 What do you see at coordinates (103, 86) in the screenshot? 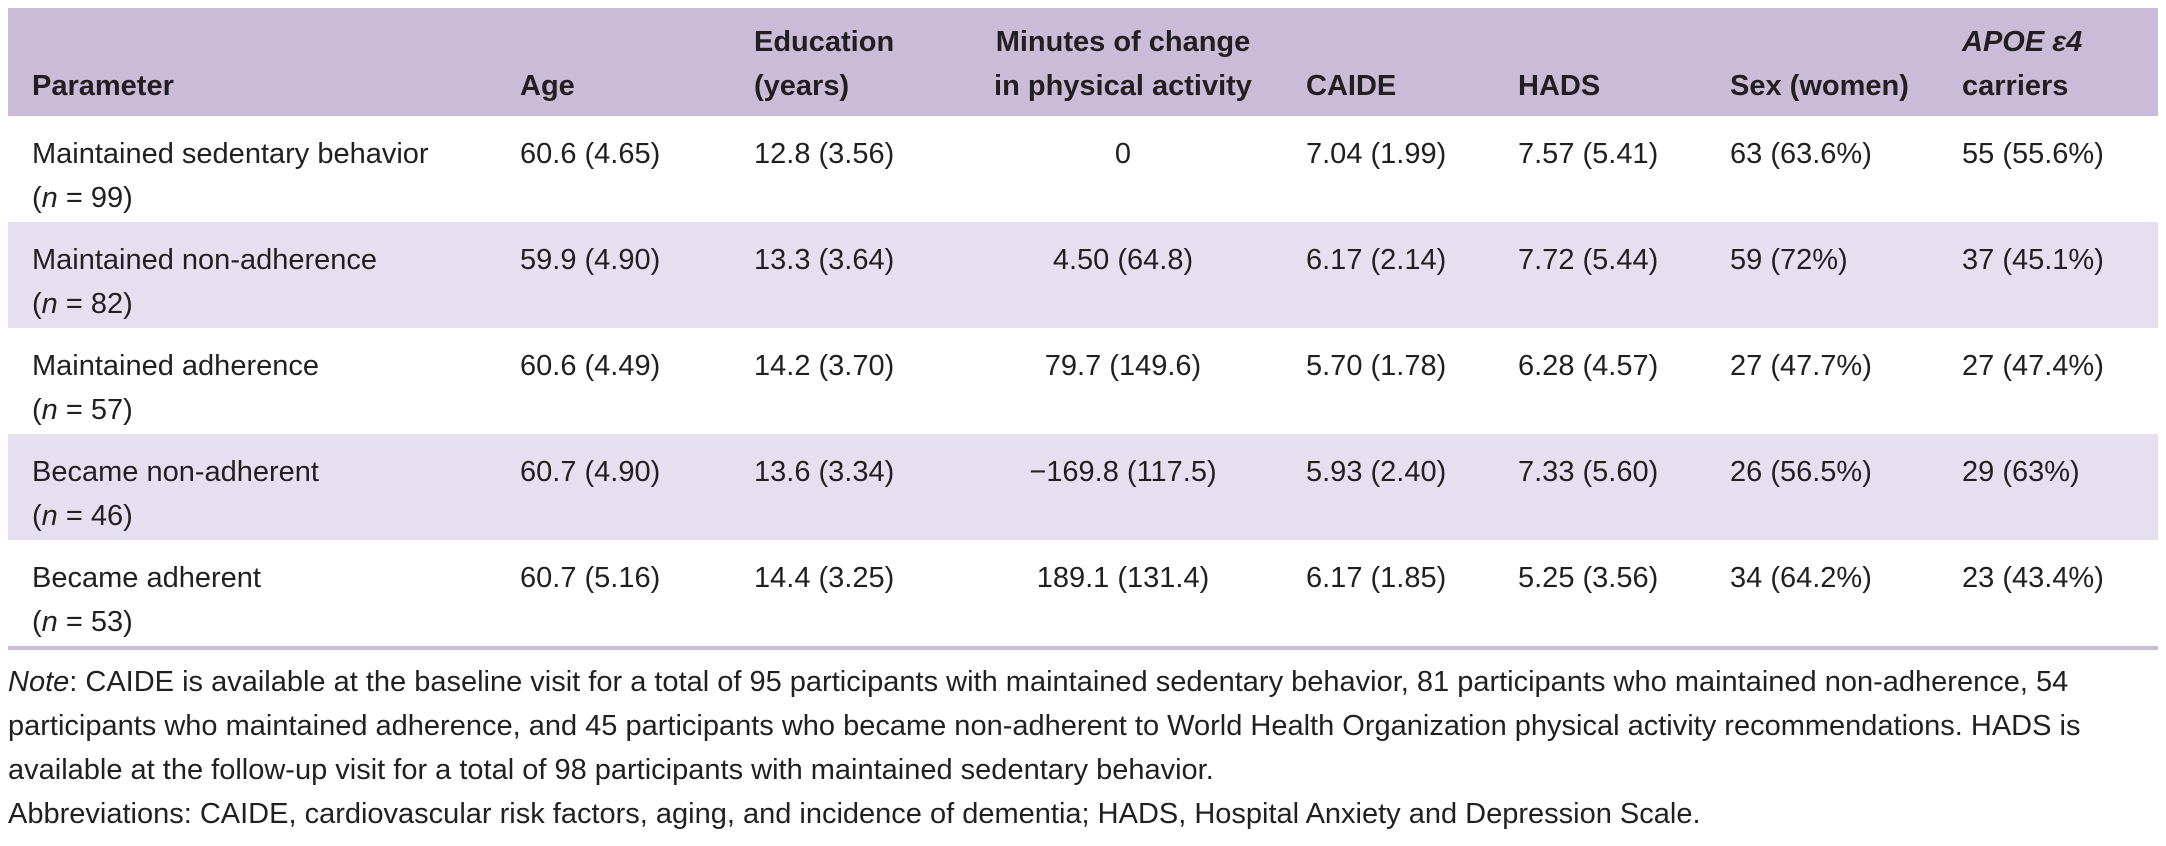
I see `header-parameter: Parameter` at bounding box center [103, 86].